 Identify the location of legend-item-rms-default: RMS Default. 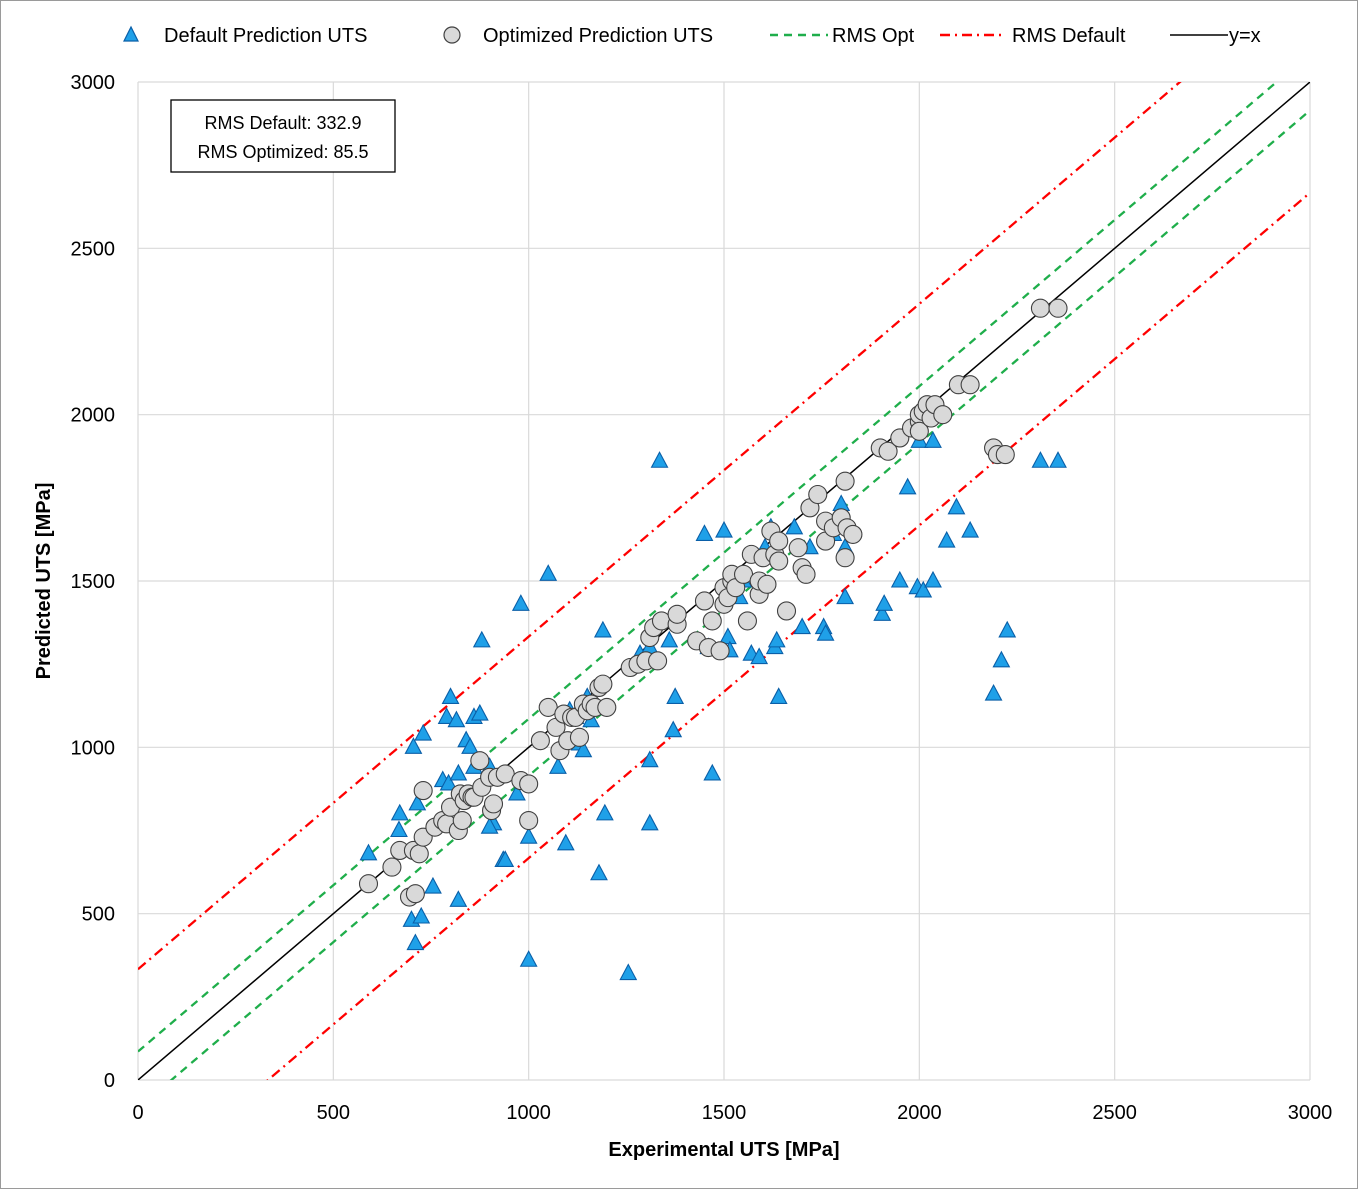
(1033, 36).